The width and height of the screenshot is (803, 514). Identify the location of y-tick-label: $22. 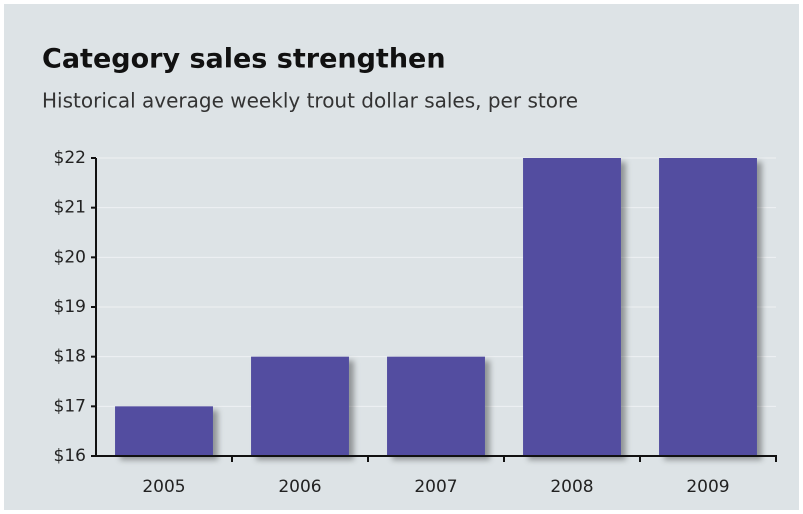
(70, 158).